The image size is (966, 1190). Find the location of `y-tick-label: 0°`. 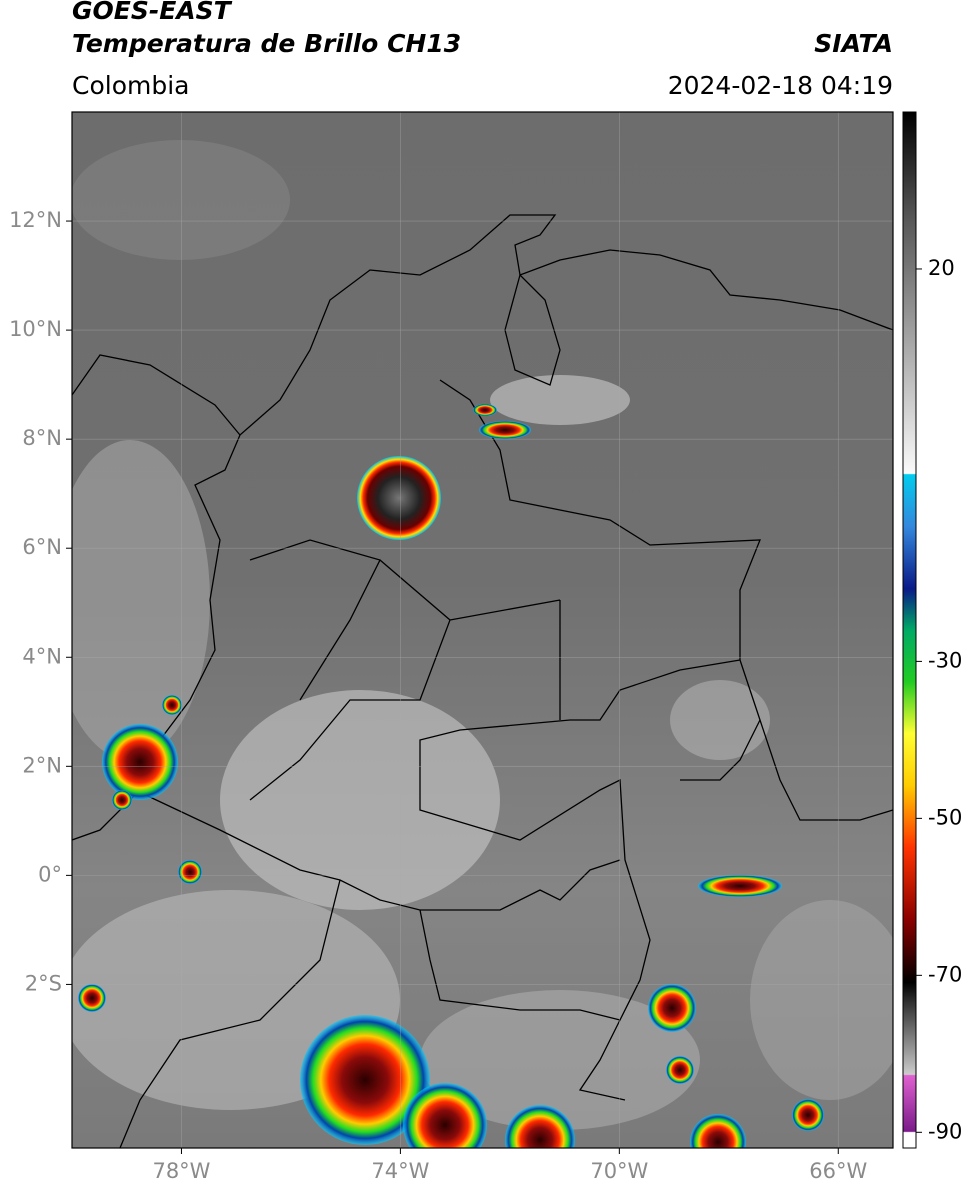

y-tick-label: 0° is located at coordinates (50, 874).